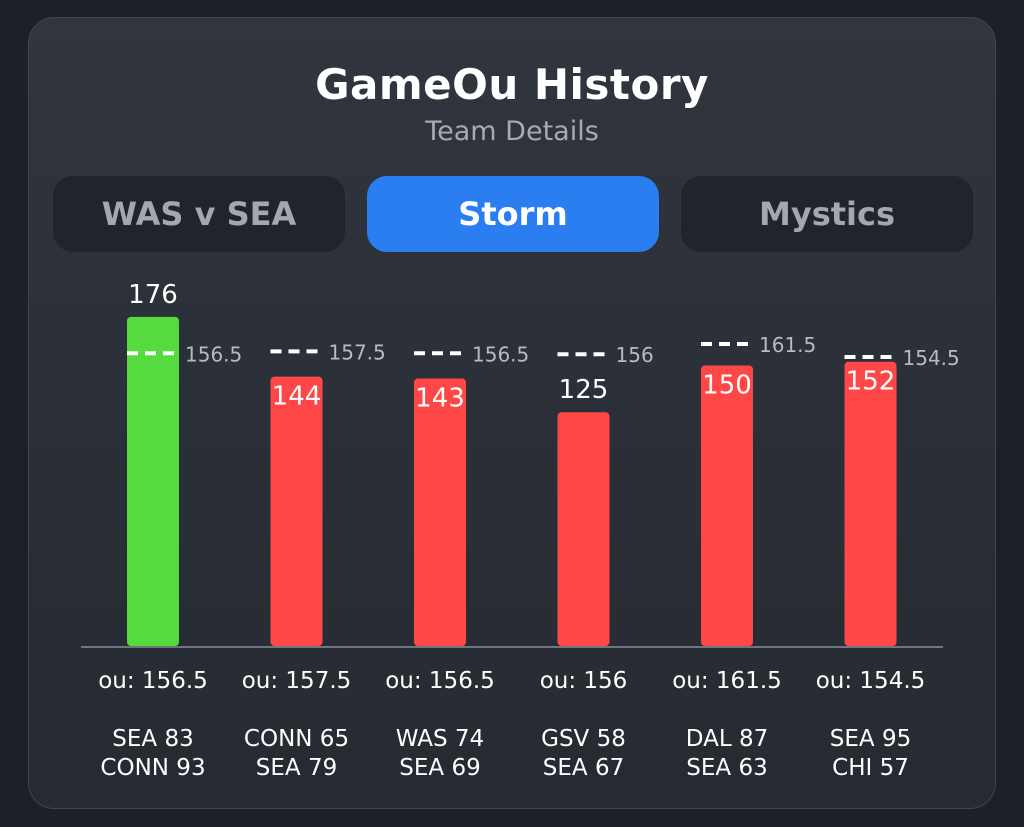  I want to click on tab-was-v-sea: WAS v SEA, so click(199, 214).